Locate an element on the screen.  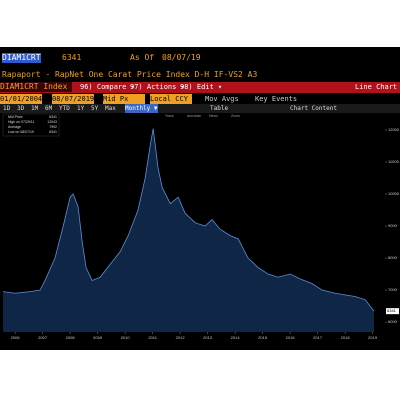
x-tick-label: 2013 is located at coordinates (208, 337).